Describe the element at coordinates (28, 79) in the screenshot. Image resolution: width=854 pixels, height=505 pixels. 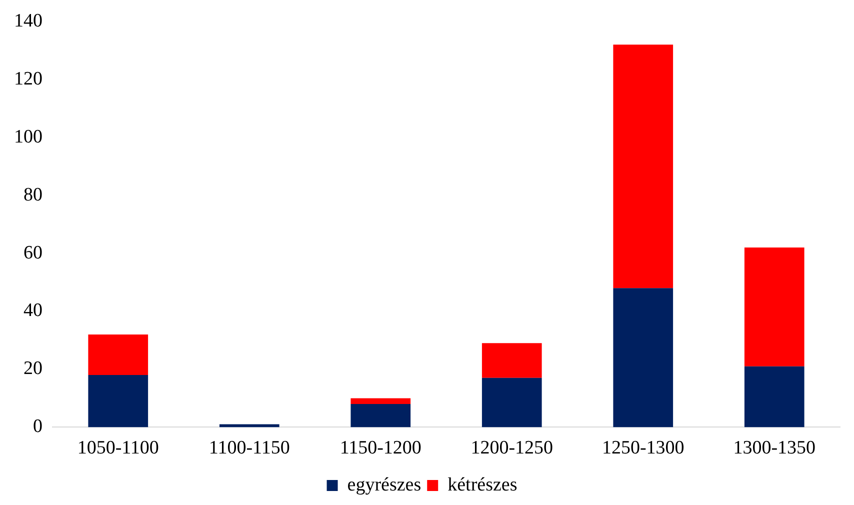
I see `y-tick-label: 120` at that location.